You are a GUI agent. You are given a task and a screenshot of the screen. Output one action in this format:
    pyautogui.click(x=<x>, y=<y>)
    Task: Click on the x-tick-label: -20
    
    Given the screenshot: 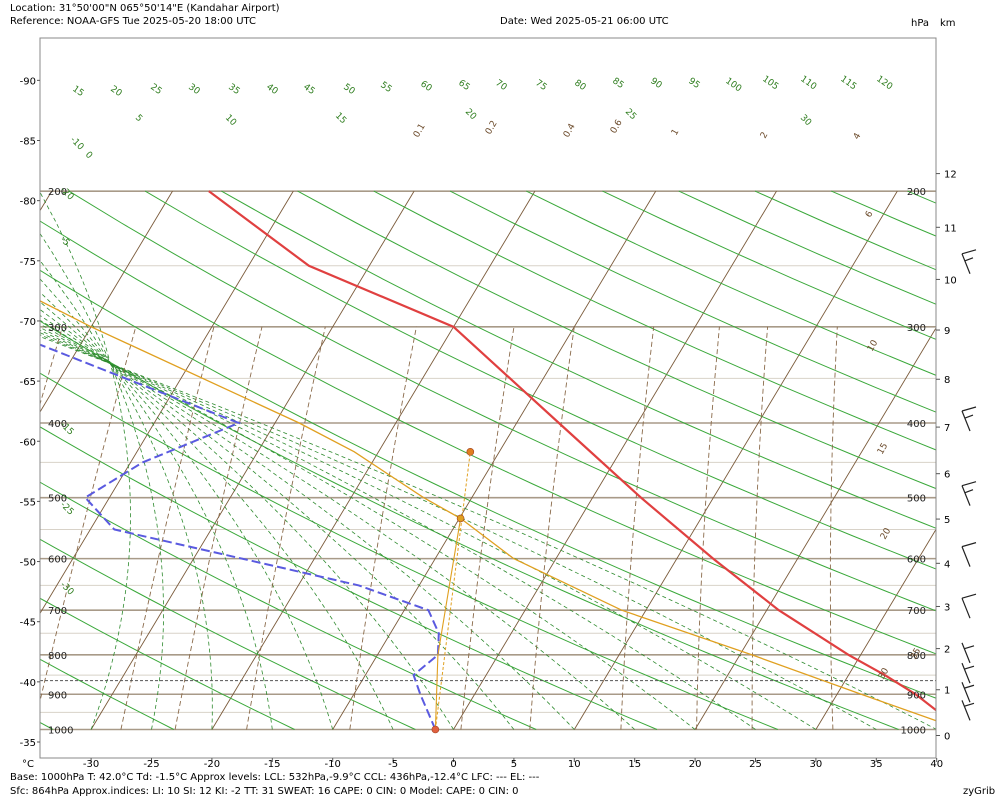 What is the action you would take?
    pyautogui.click(x=212, y=764)
    